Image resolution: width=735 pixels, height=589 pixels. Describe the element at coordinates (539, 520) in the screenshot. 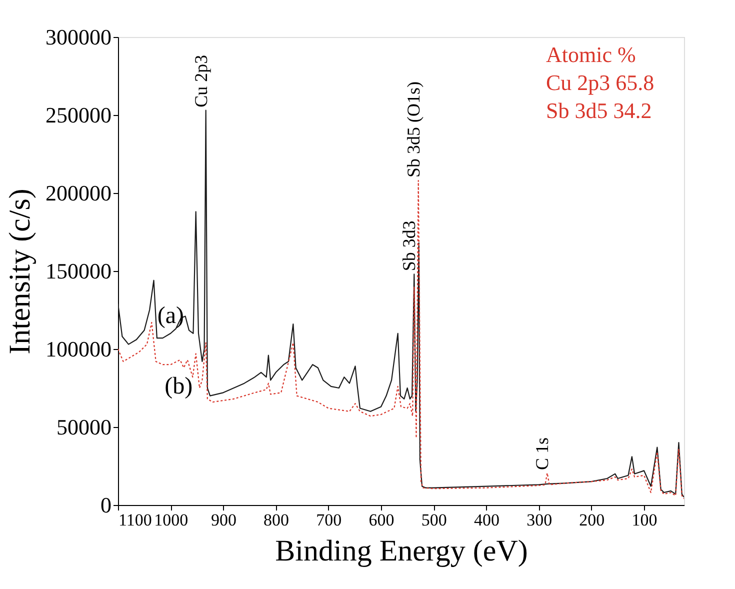

I see `x-tick-label: 300` at that location.